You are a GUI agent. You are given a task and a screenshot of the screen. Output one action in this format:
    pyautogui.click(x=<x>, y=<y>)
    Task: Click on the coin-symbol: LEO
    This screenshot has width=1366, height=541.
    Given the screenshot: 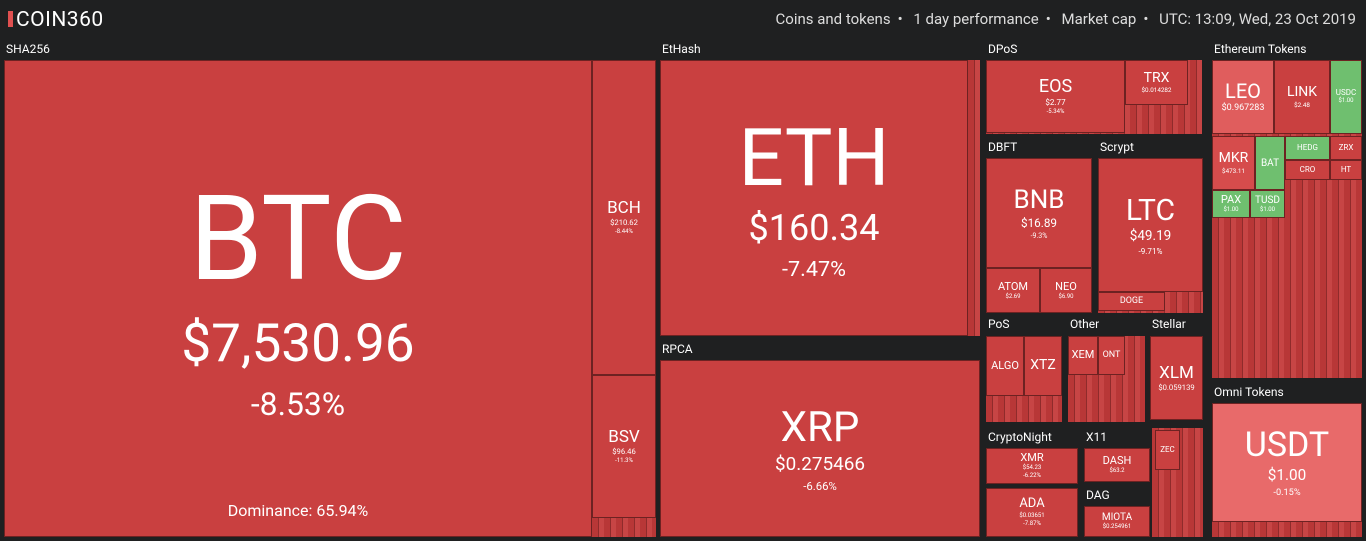 What is the action you would take?
    pyautogui.click(x=1243, y=91)
    